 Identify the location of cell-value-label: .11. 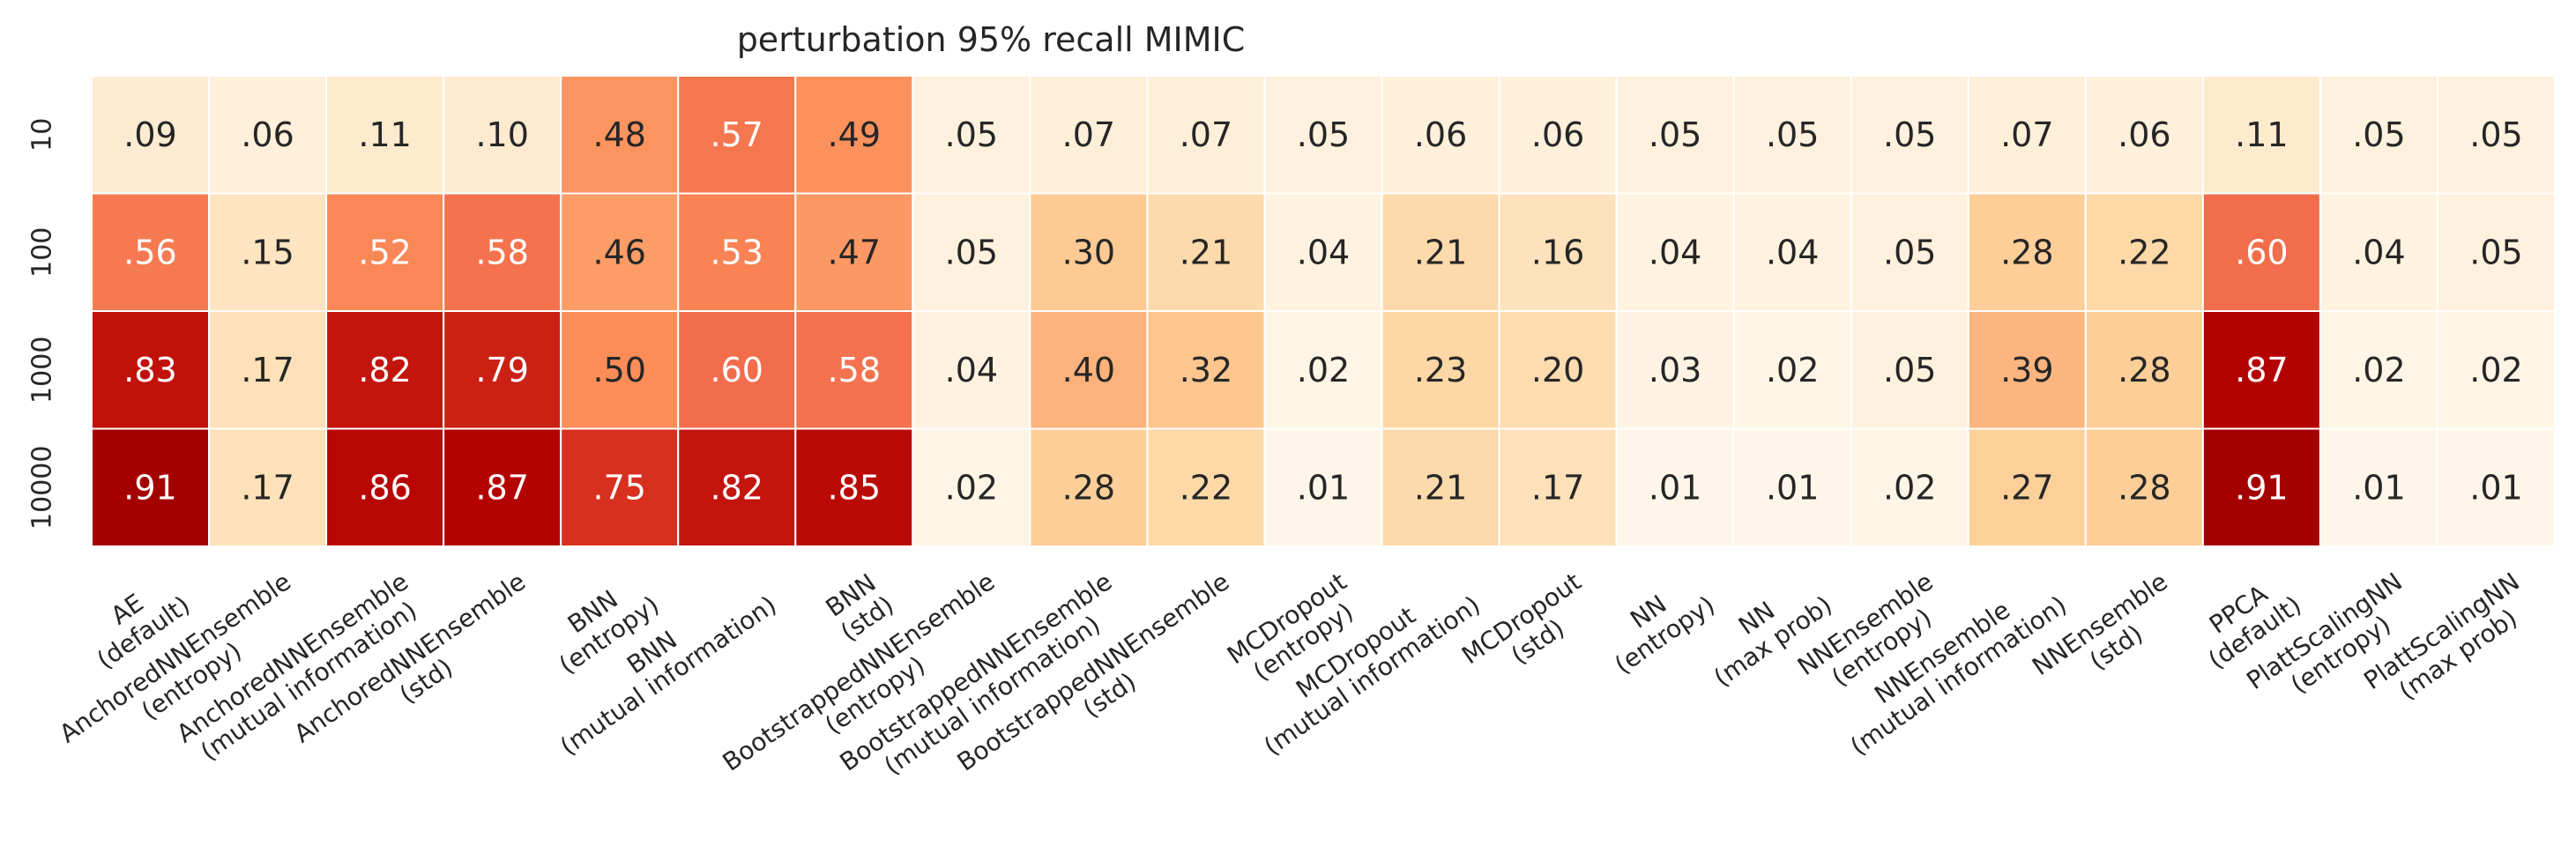
(2261, 134).